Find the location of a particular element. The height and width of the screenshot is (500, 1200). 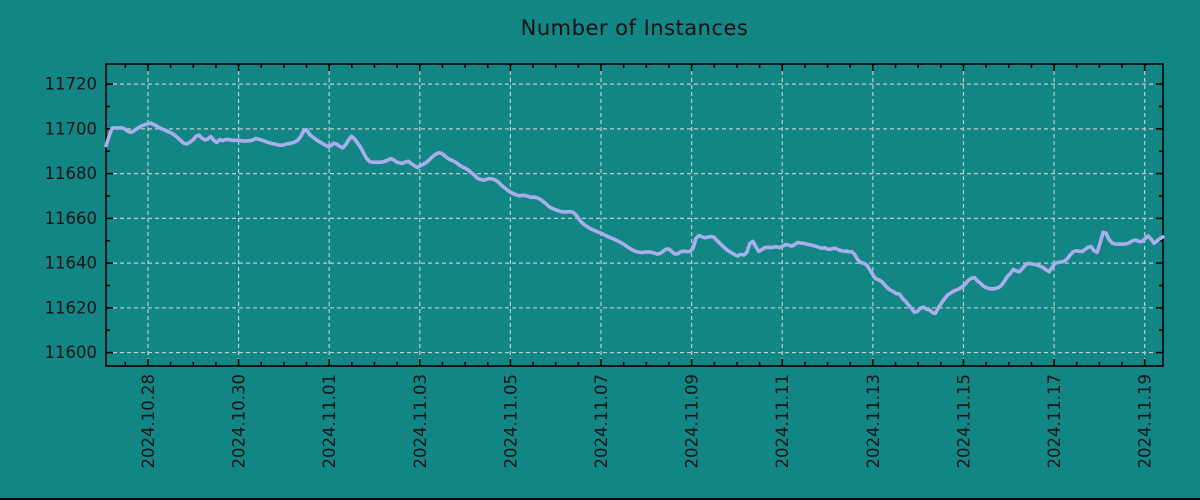

x-axis-tick-label: 2024.11.09 is located at coordinates (692, 421).